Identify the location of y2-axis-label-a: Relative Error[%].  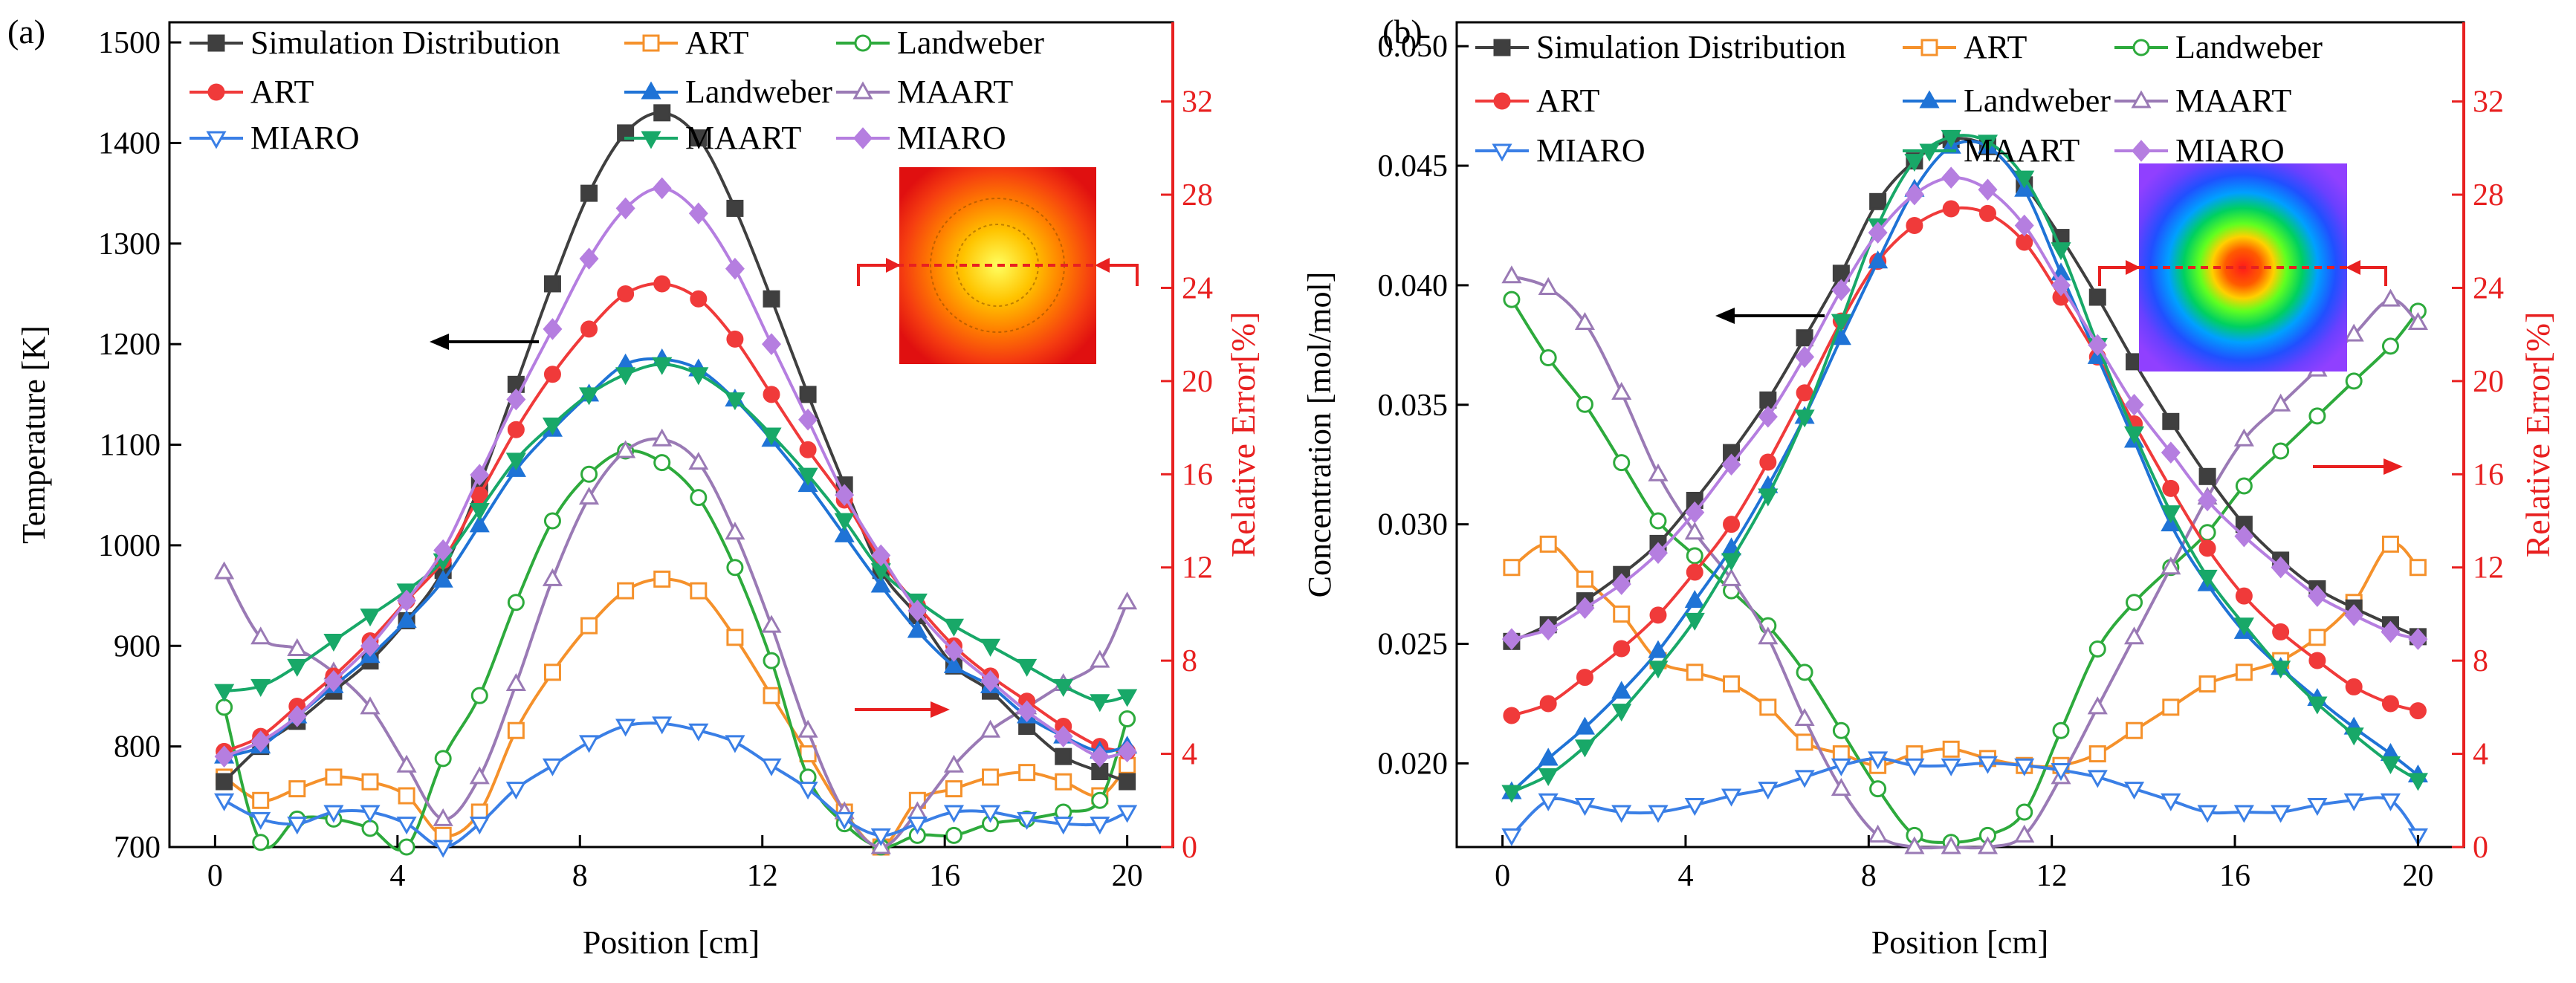
(1243, 435).